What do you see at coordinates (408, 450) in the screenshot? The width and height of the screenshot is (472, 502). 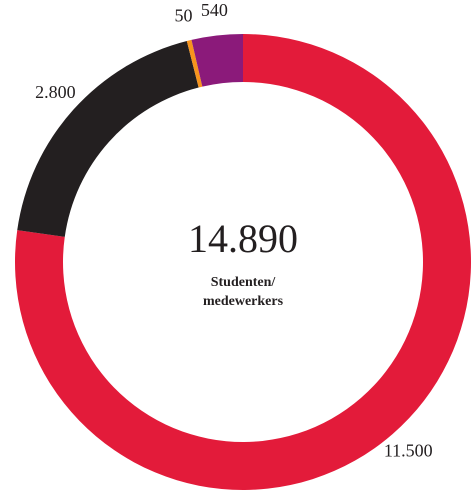 I see `data-label: 11.500` at bounding box center [408, 450].